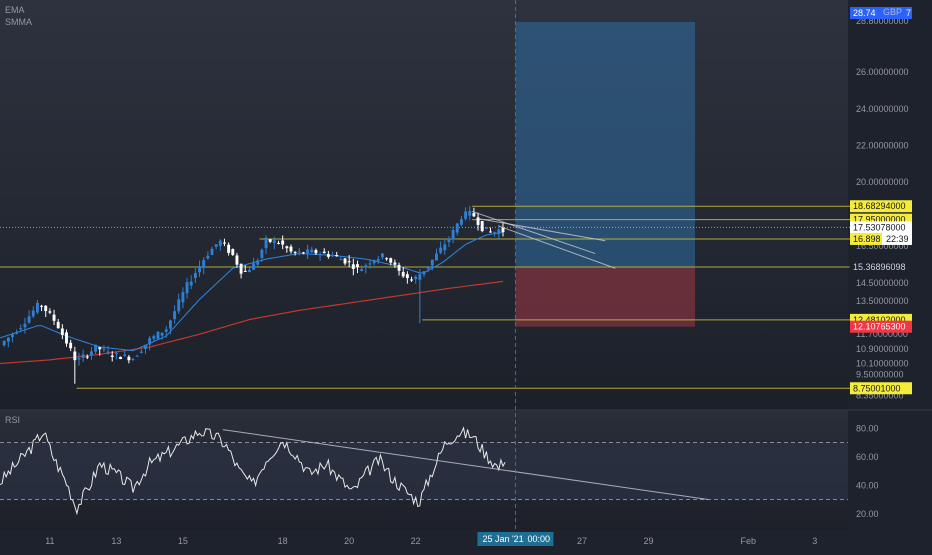 The width and height of the screenshot is (932, 555). I want to click on rsi-tick-label: 80.00, so click(867, 428).